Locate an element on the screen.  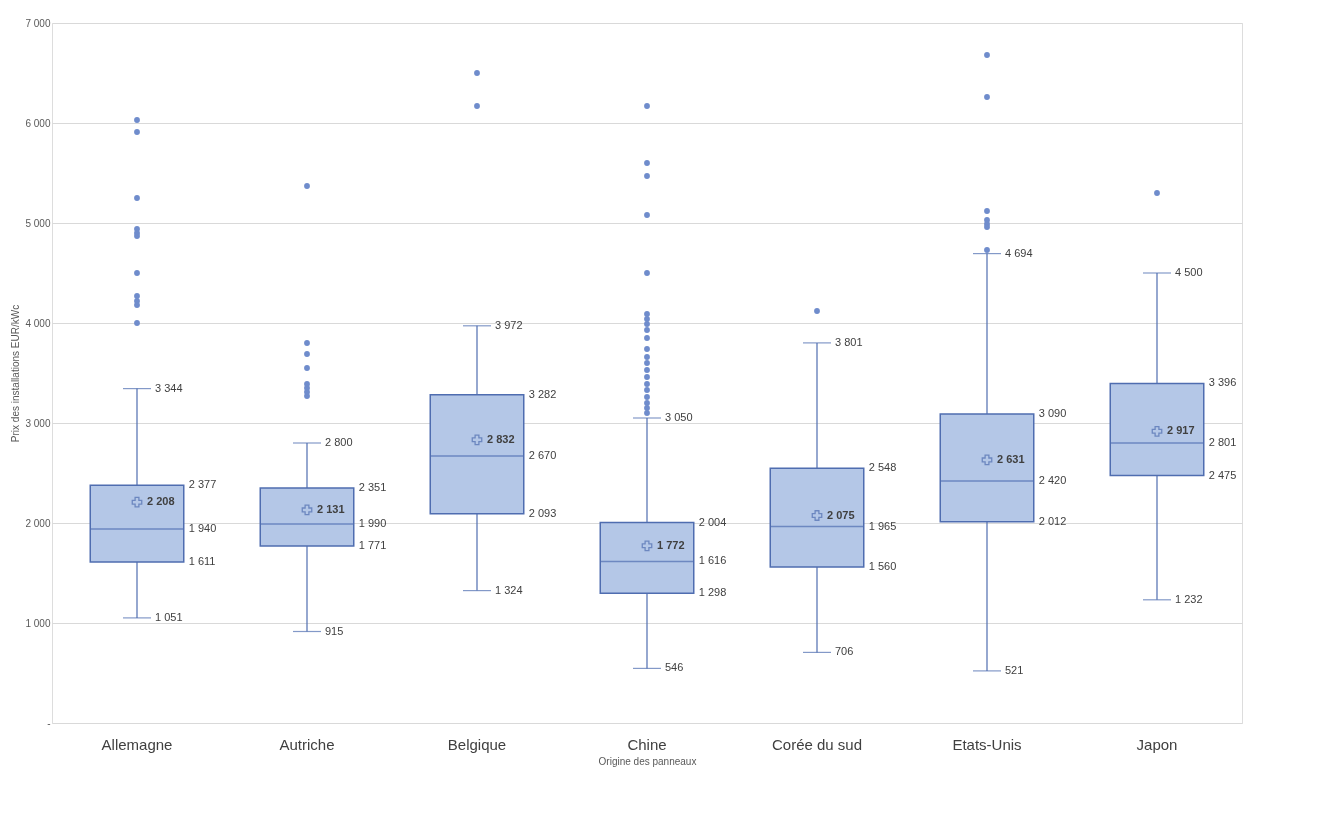
y-tick-label: 6 000 is located at coordinates (38, 123).